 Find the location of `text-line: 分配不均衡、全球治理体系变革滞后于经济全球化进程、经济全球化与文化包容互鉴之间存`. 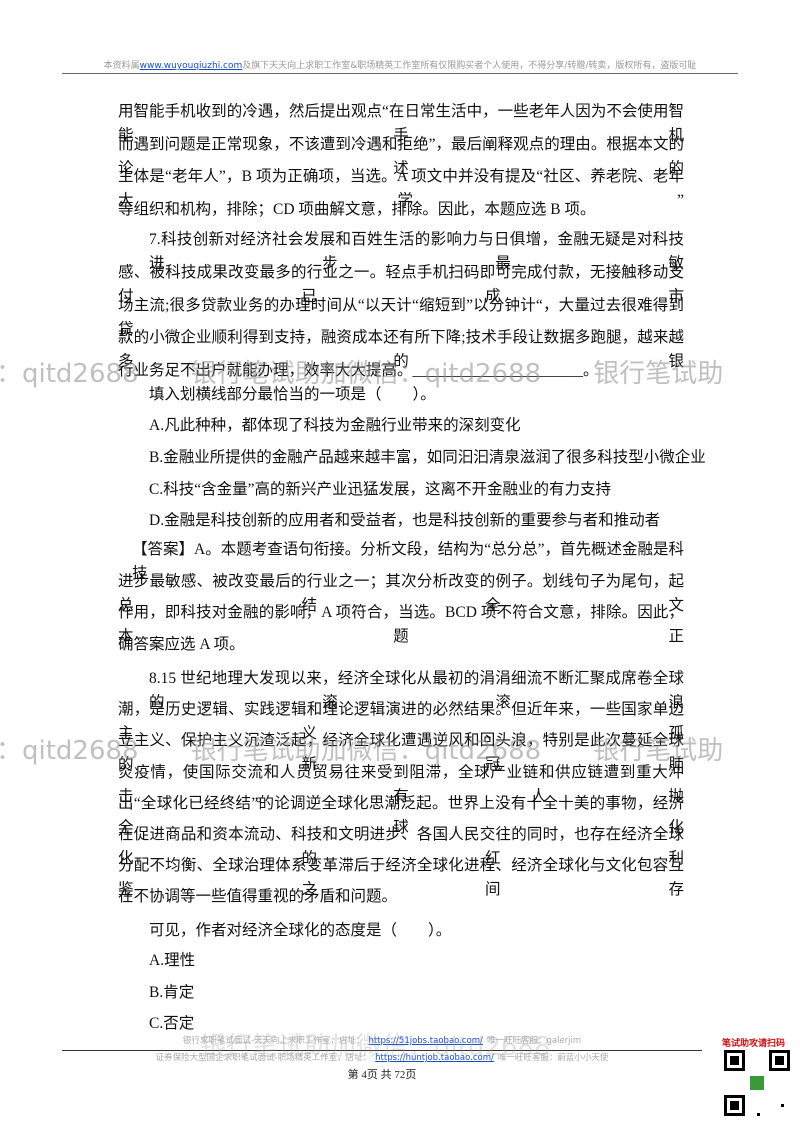

text-line: 分配不均衡、全球治理体系变革滞后于经济全球化进程、经济全球化与文化包容互鉴之间存 is located at coordinates (401, 878).